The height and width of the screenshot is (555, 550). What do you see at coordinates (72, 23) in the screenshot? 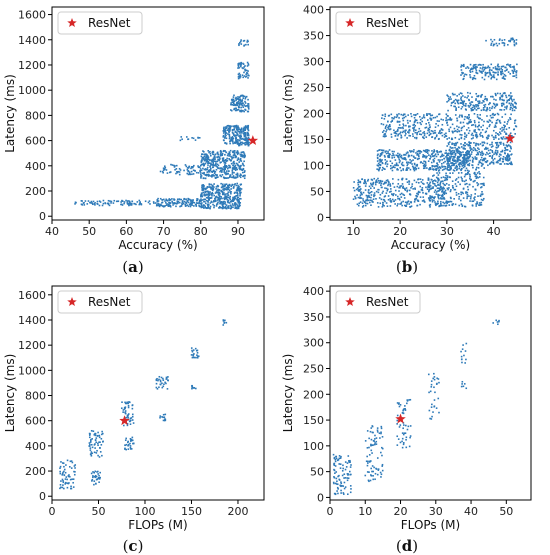
I see `legend-star-icon` at bounding box center [72, 23].